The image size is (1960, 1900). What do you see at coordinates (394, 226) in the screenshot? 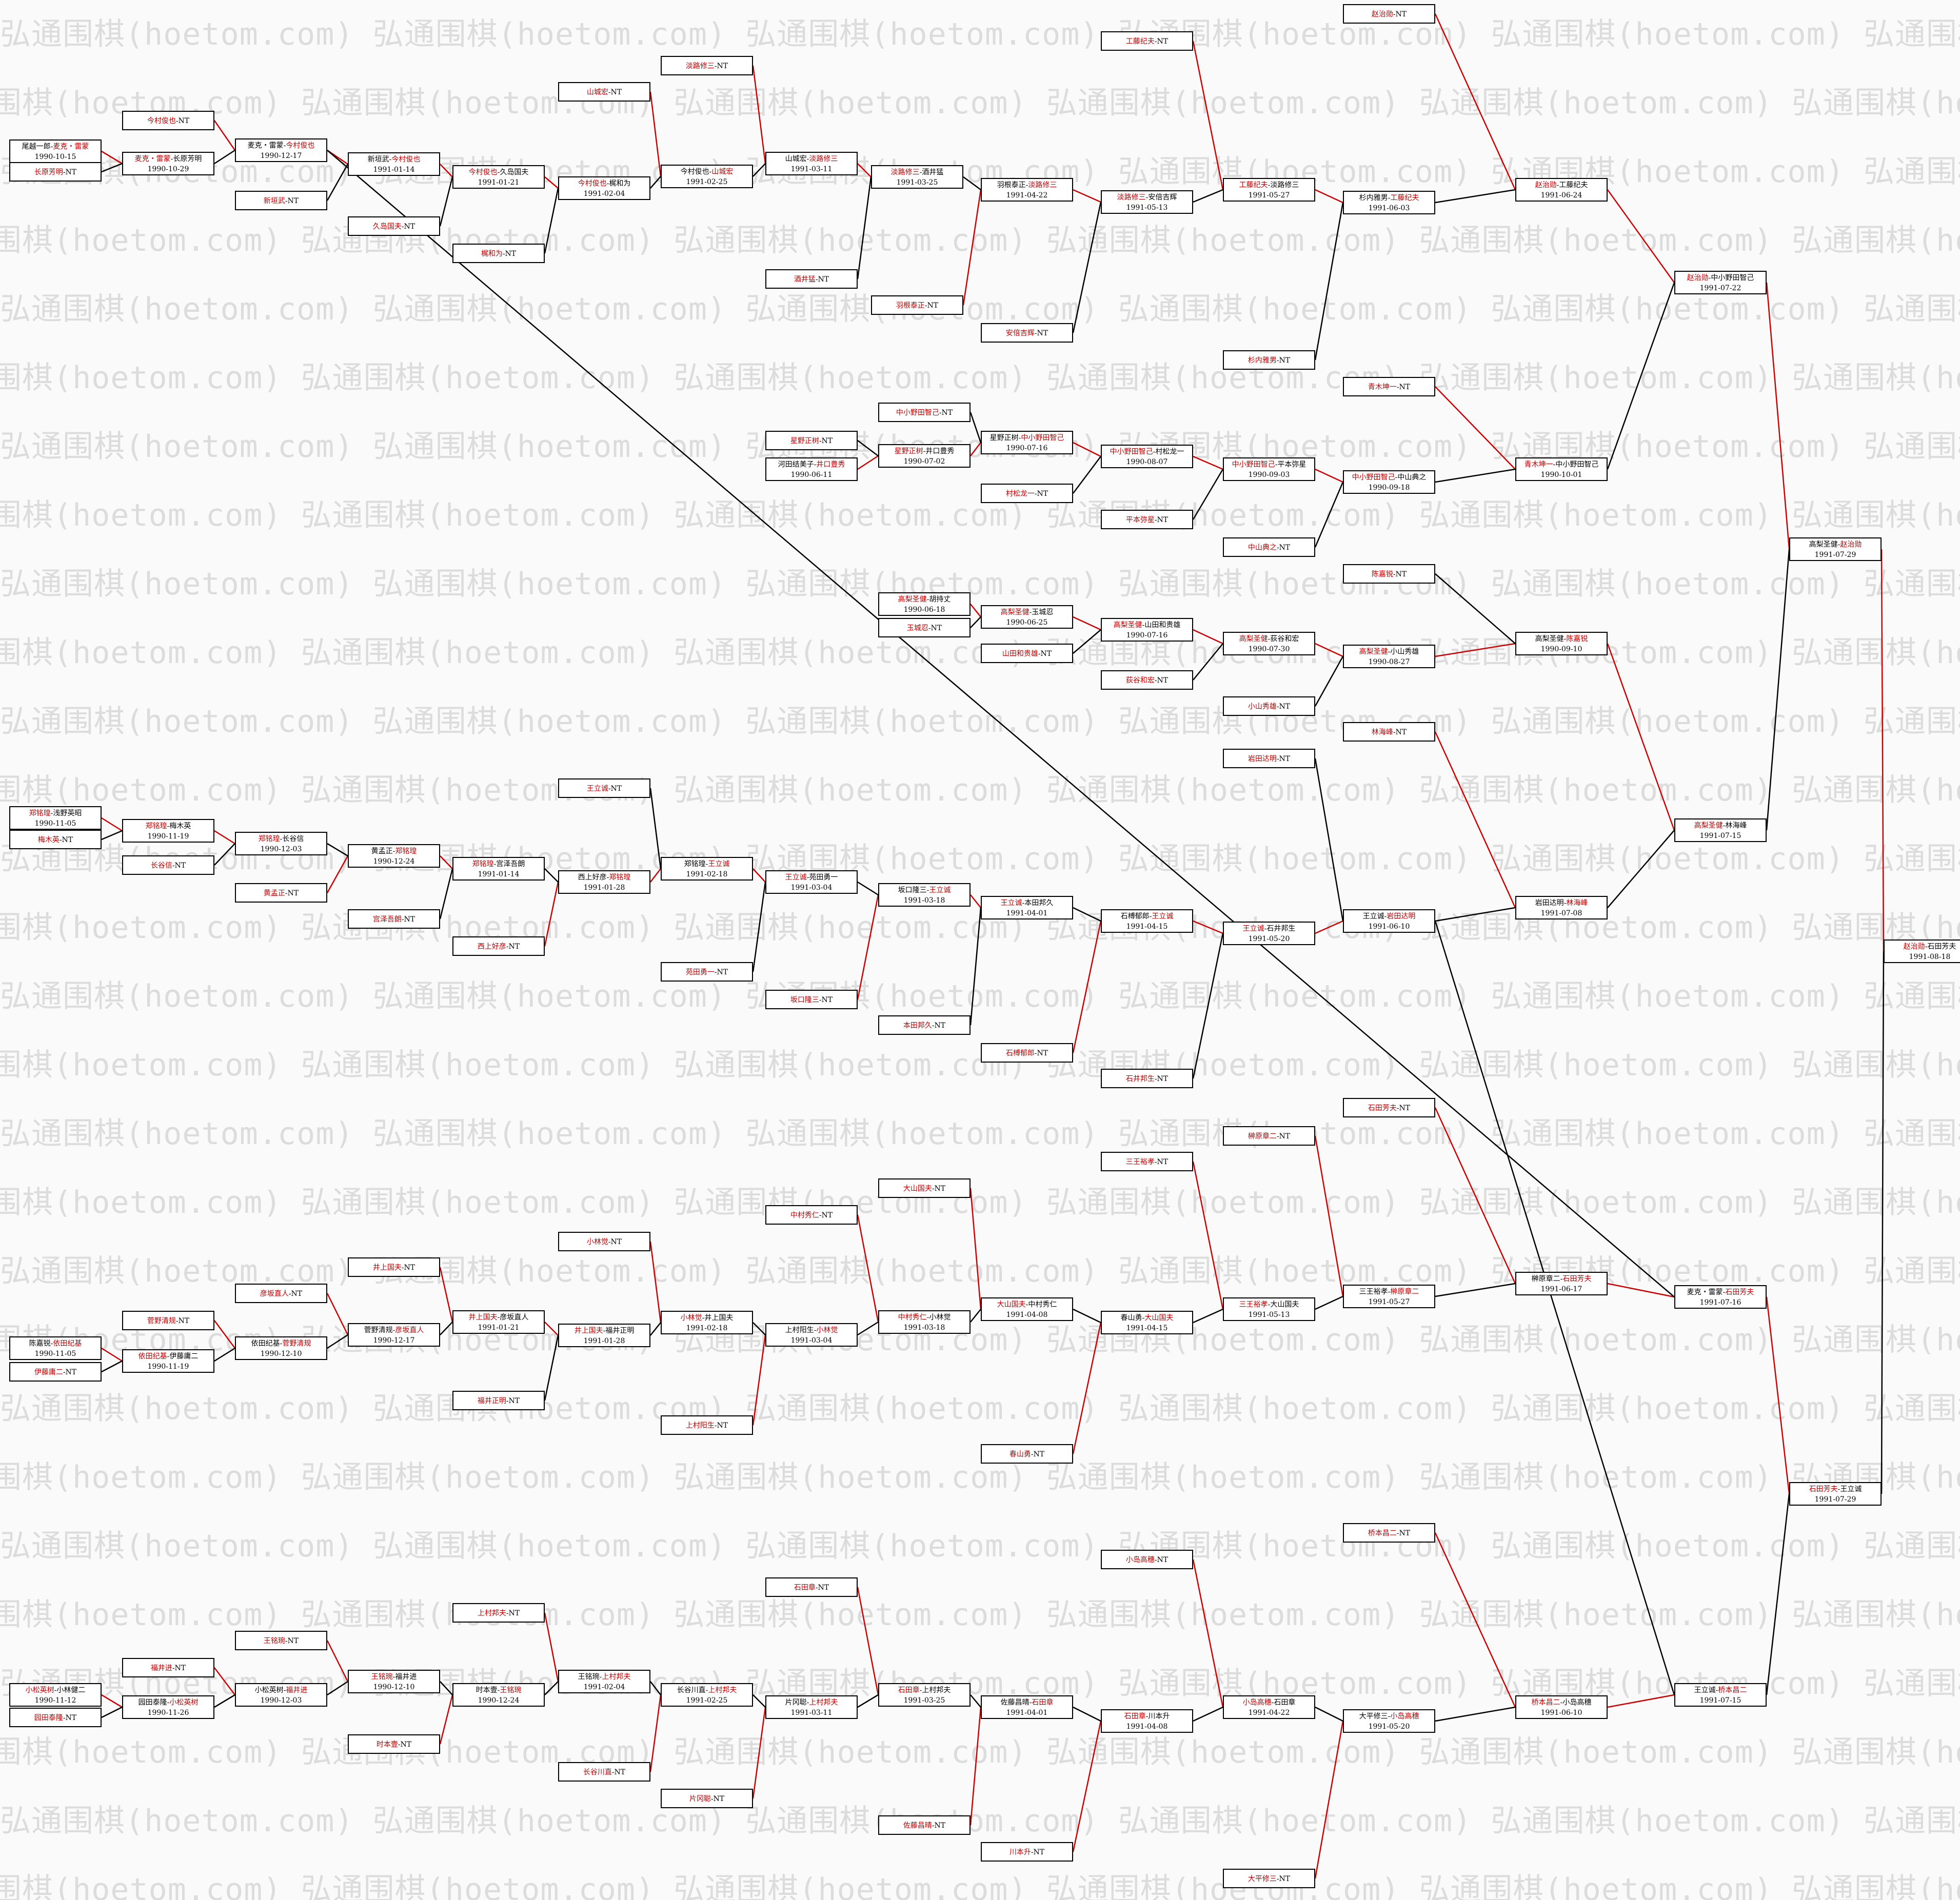
I see `bye-entry: 久岛国夫-NT` at bounding box center [394, 226].